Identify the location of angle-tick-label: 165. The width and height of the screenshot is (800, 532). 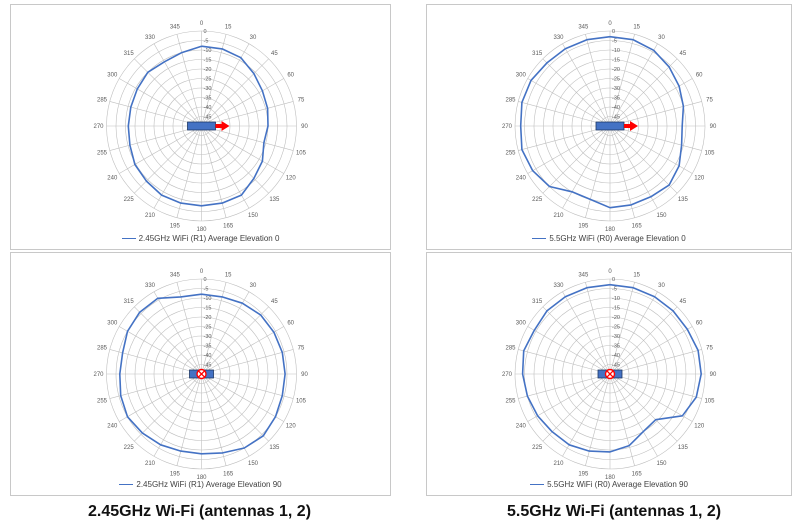
(637, 226).